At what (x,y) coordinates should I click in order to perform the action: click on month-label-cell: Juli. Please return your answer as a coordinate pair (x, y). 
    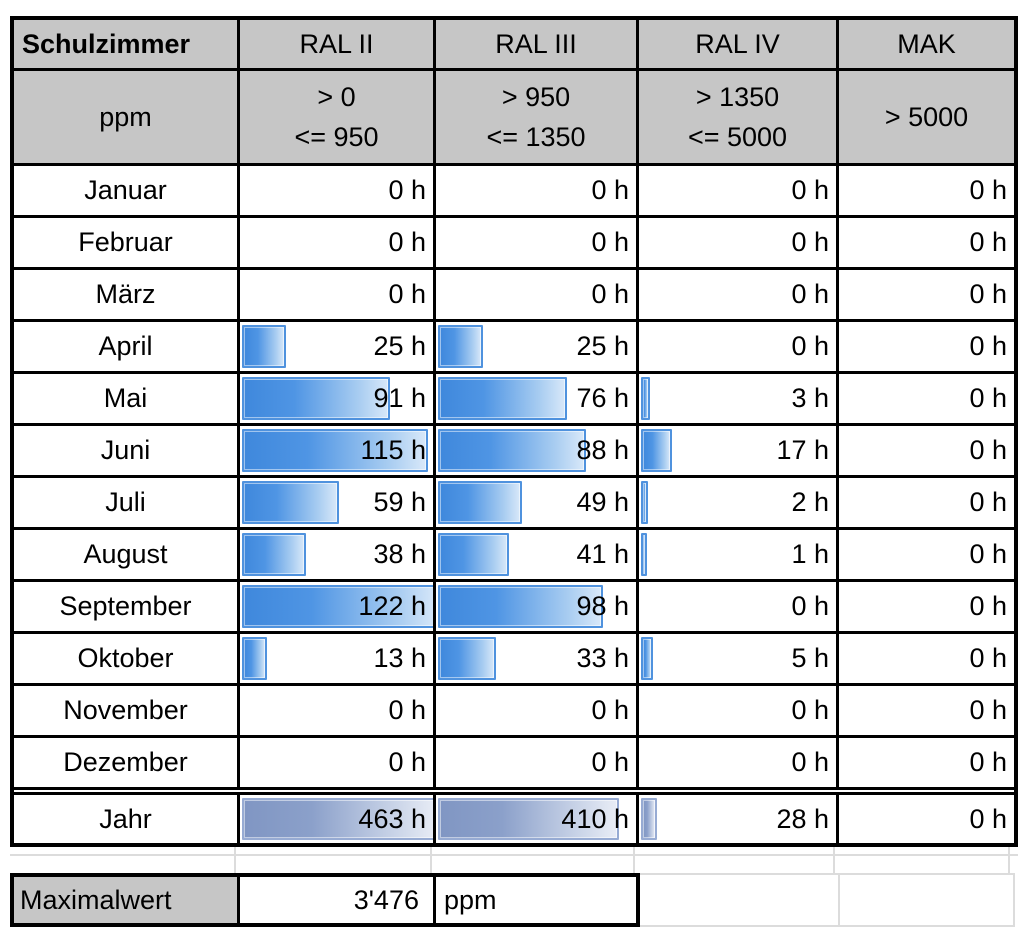
    Looking at the image, I should click on (127, 502).